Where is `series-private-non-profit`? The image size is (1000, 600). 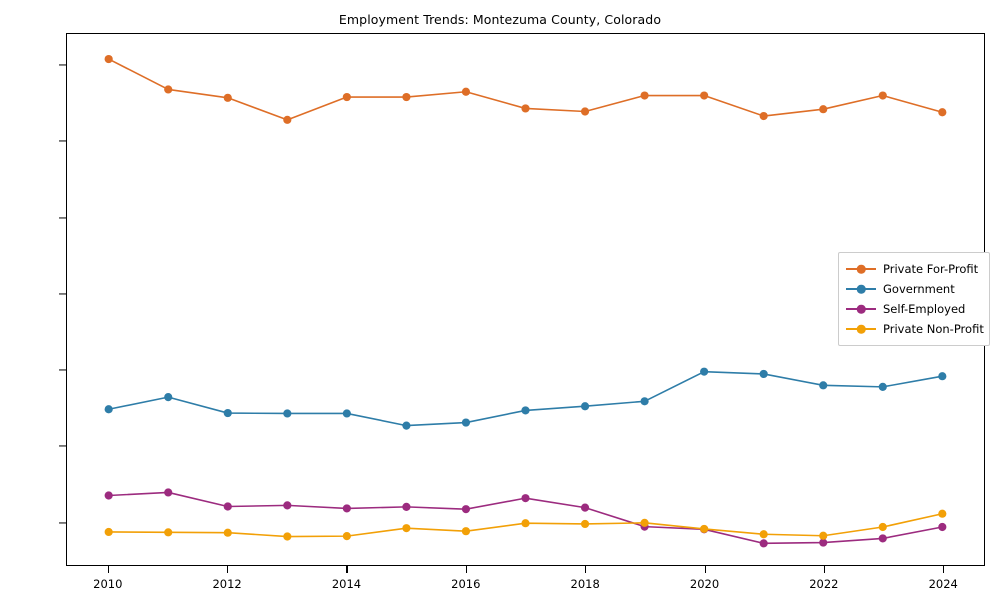
series-private-non-profit is located at coordinates (525, 525).